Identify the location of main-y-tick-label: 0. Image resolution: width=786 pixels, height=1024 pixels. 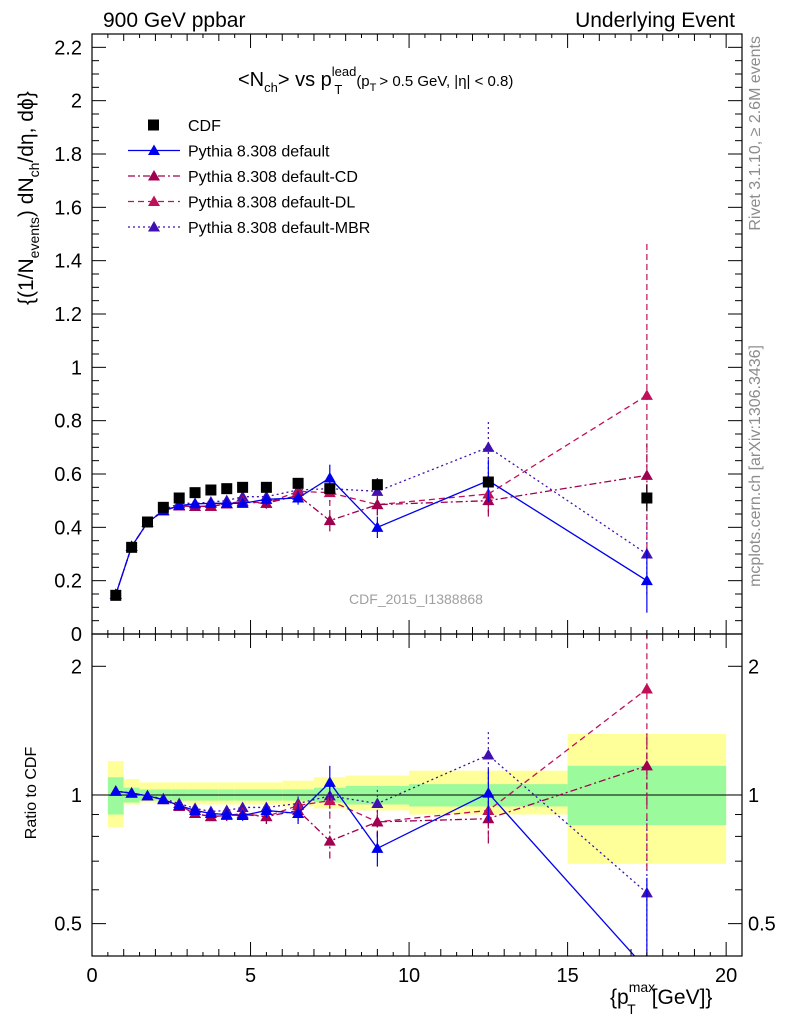
(76, 635).